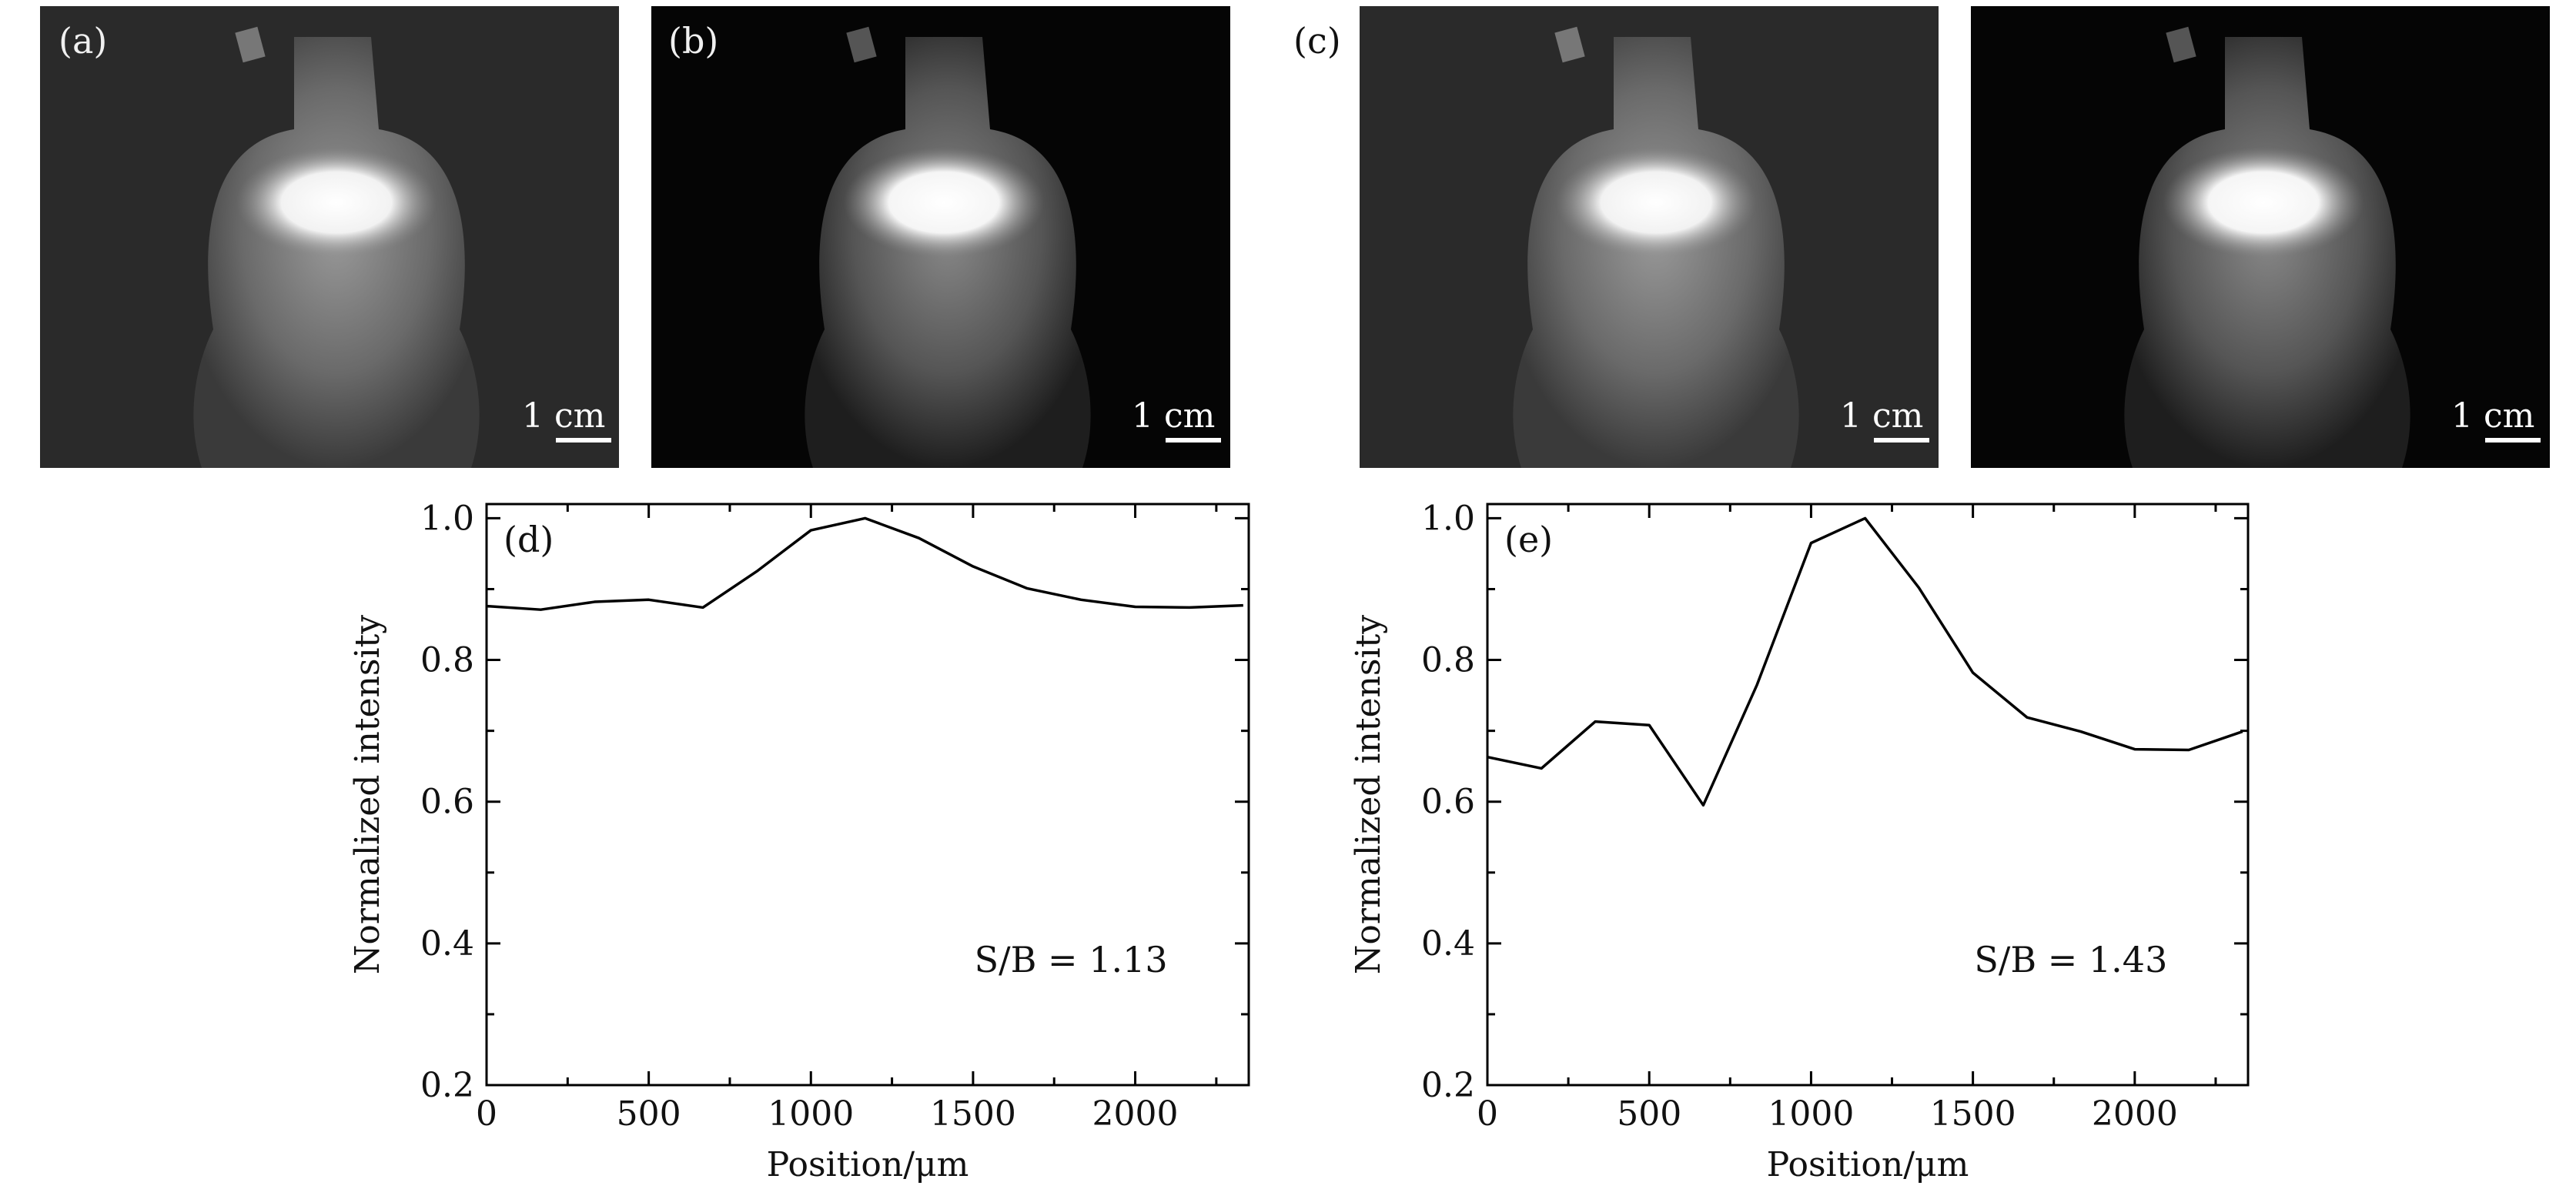  I want to click on image-panel-c-right, so click(2261, 237).